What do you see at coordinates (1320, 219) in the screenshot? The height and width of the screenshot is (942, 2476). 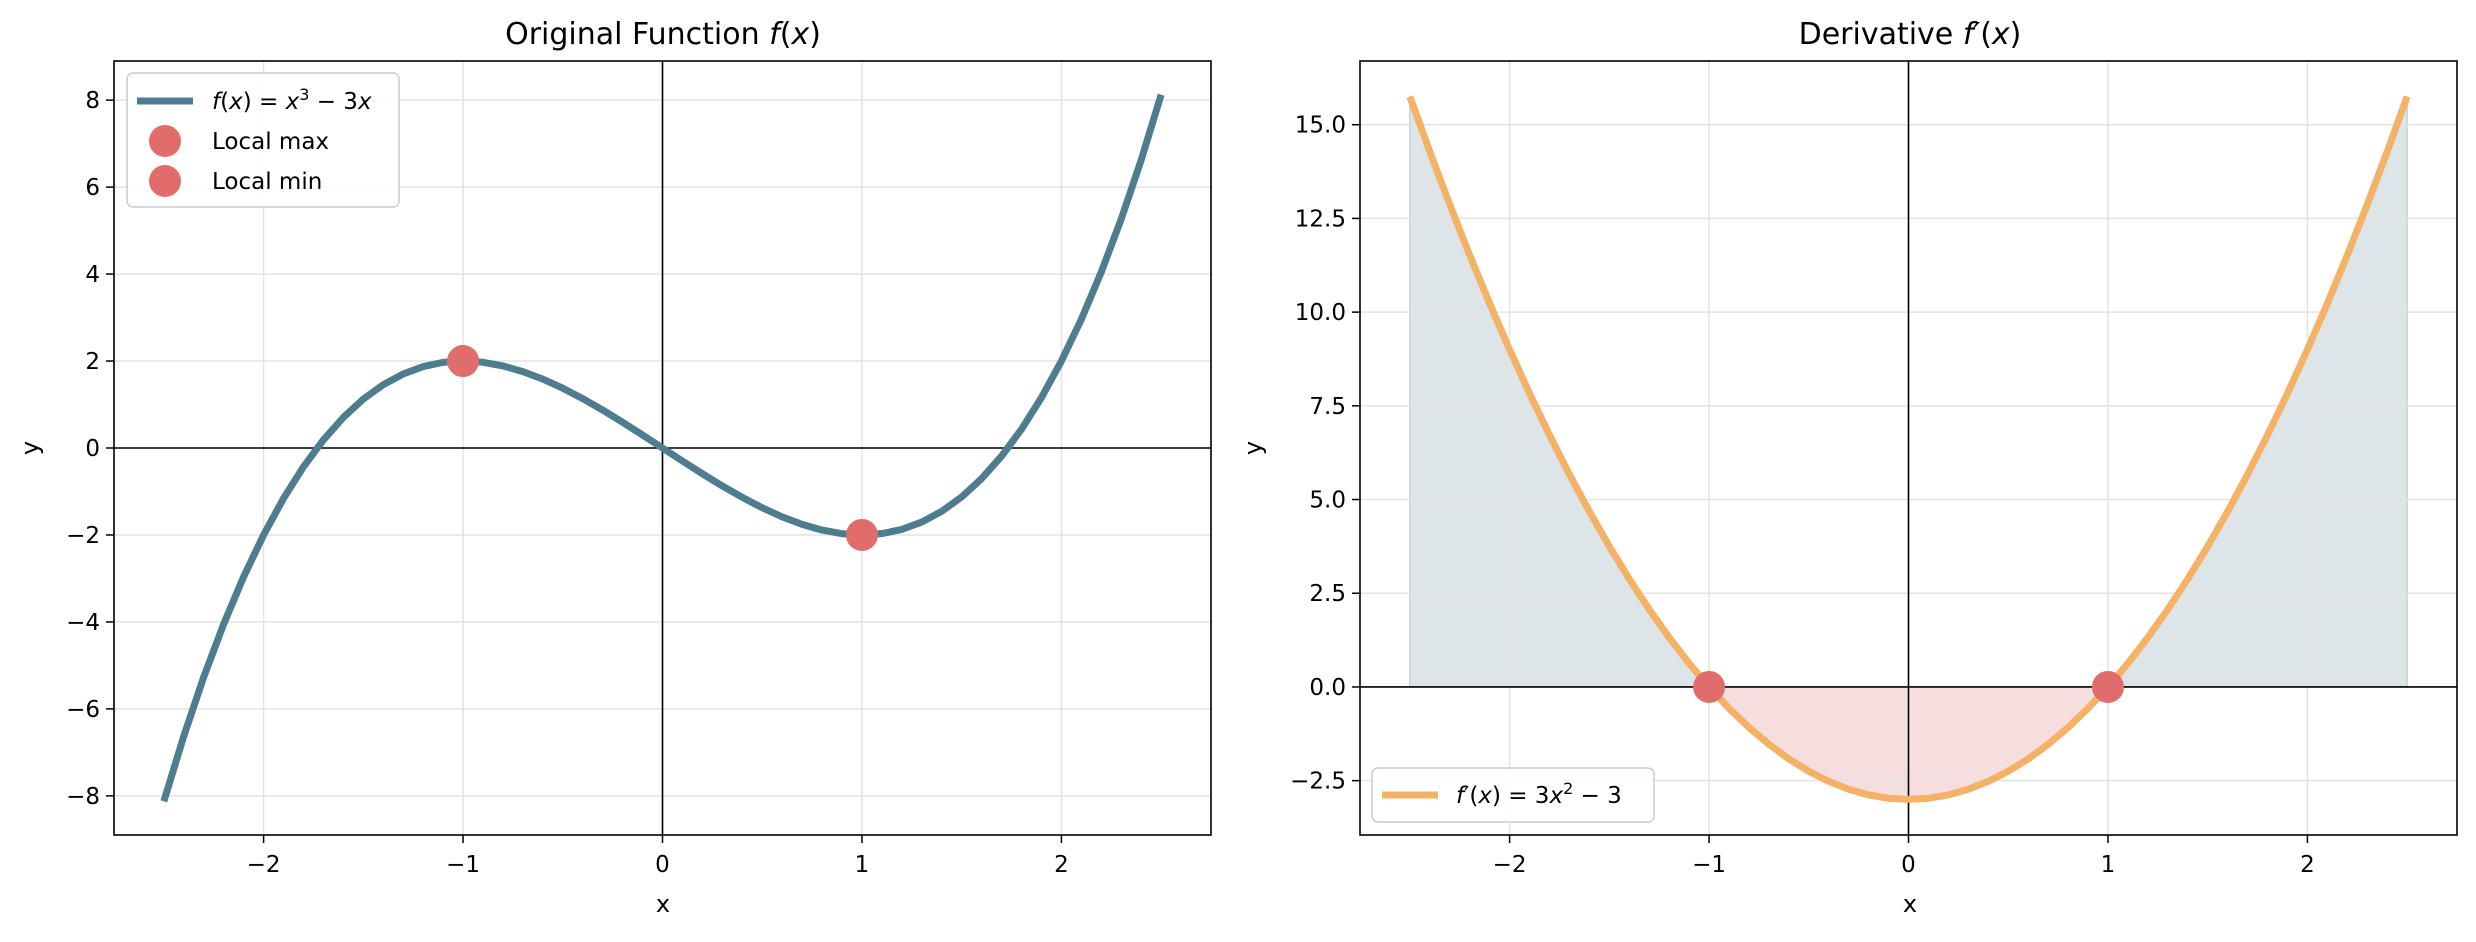 I see `y-tick-label: 12.5` at bounding box center [1320, 219].